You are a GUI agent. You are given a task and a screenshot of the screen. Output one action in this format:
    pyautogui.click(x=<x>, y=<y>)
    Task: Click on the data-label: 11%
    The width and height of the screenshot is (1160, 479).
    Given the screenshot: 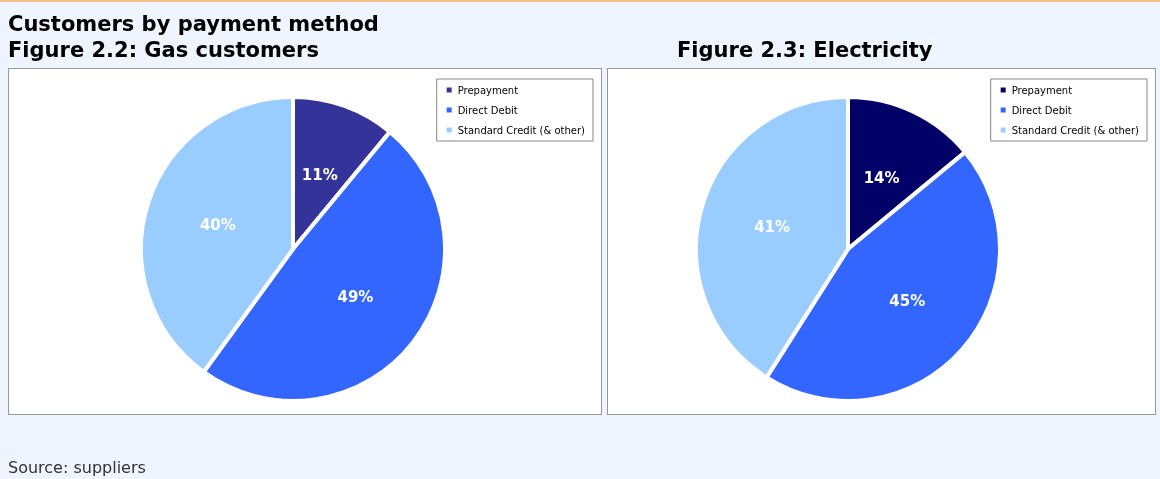 What is the action you would take?
    pyautogui.click(x=319, y=174)
    